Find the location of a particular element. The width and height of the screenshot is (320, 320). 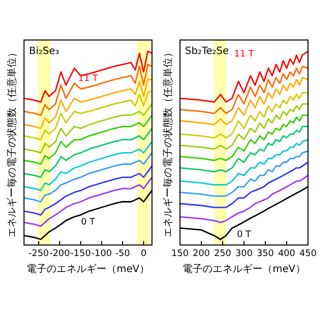

x-tick-label: -100 is located at coordinates (101, 254).